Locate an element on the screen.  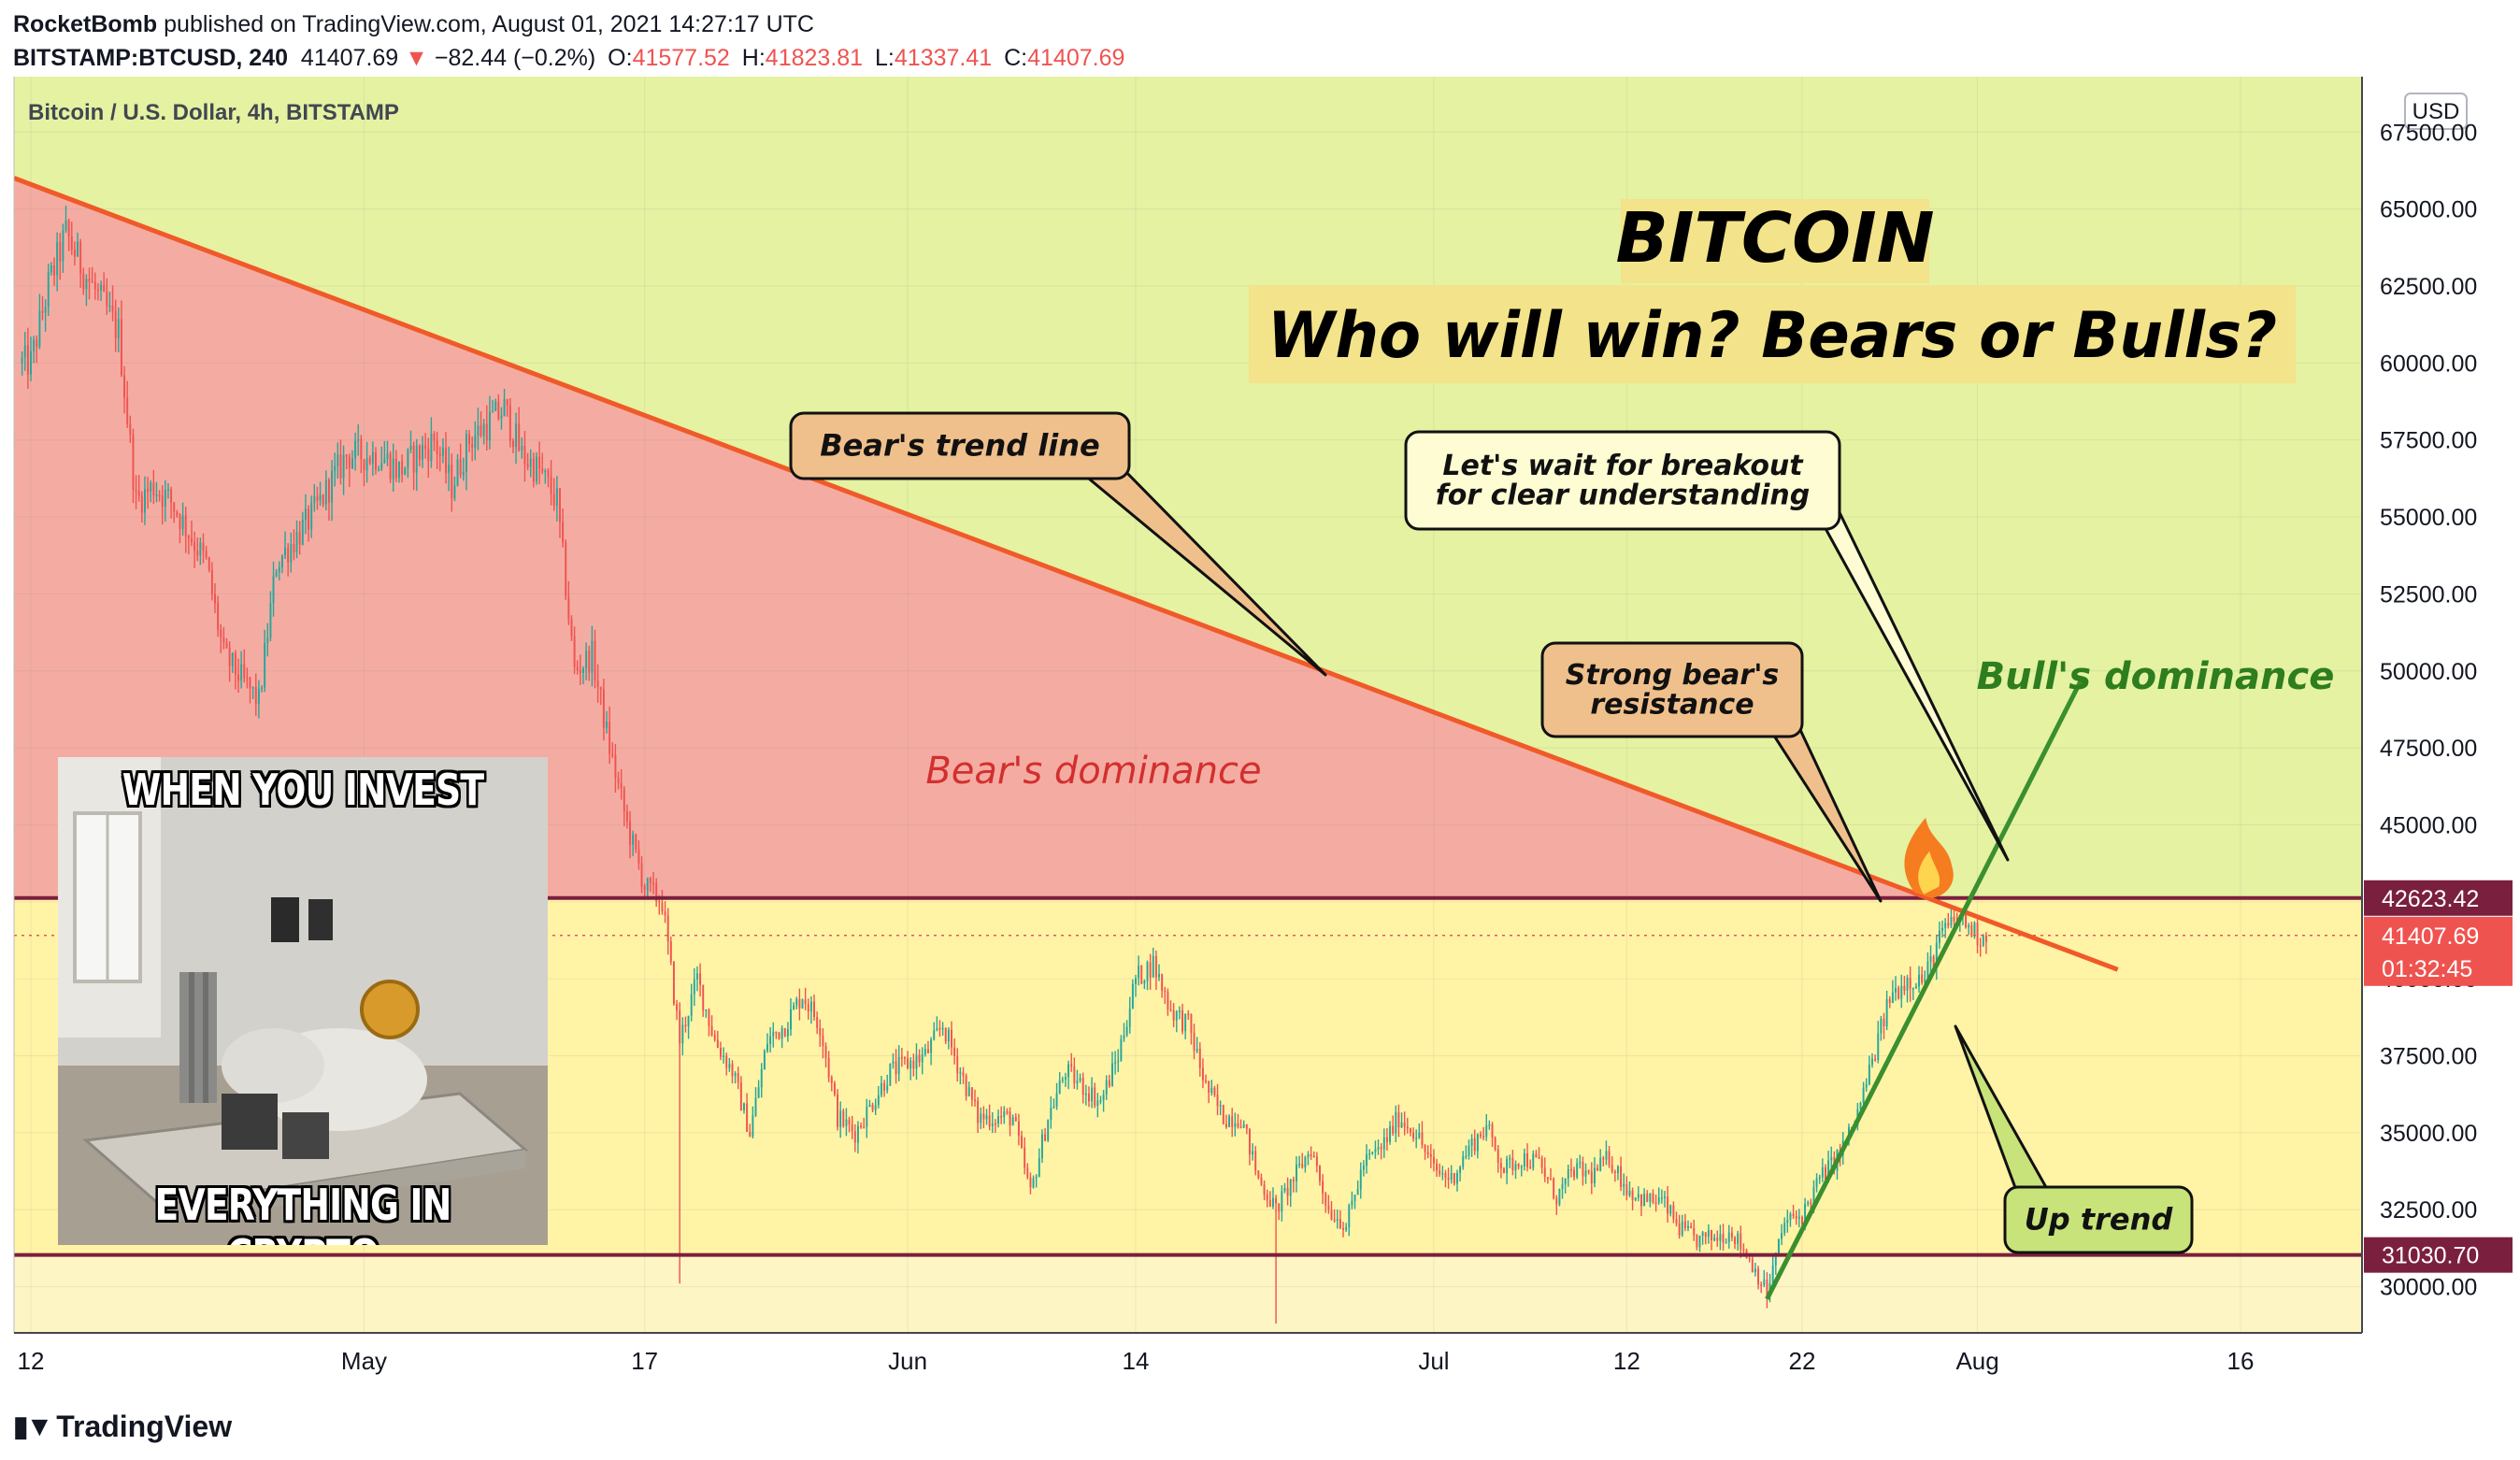
time-tick-label: May is located at coordinates (364, 1361).